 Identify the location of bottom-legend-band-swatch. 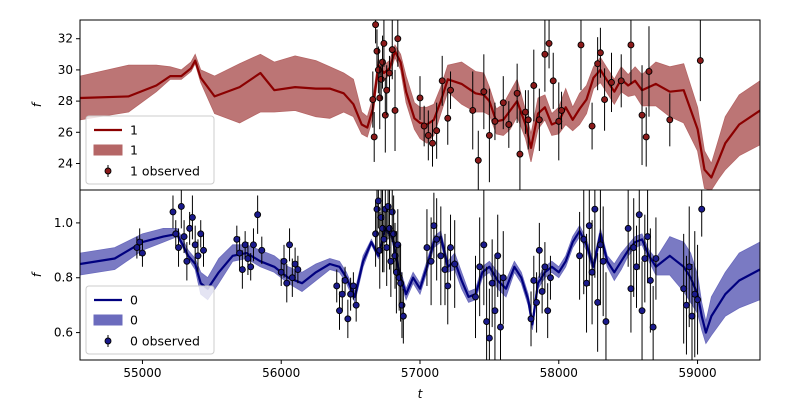
(108, 320).